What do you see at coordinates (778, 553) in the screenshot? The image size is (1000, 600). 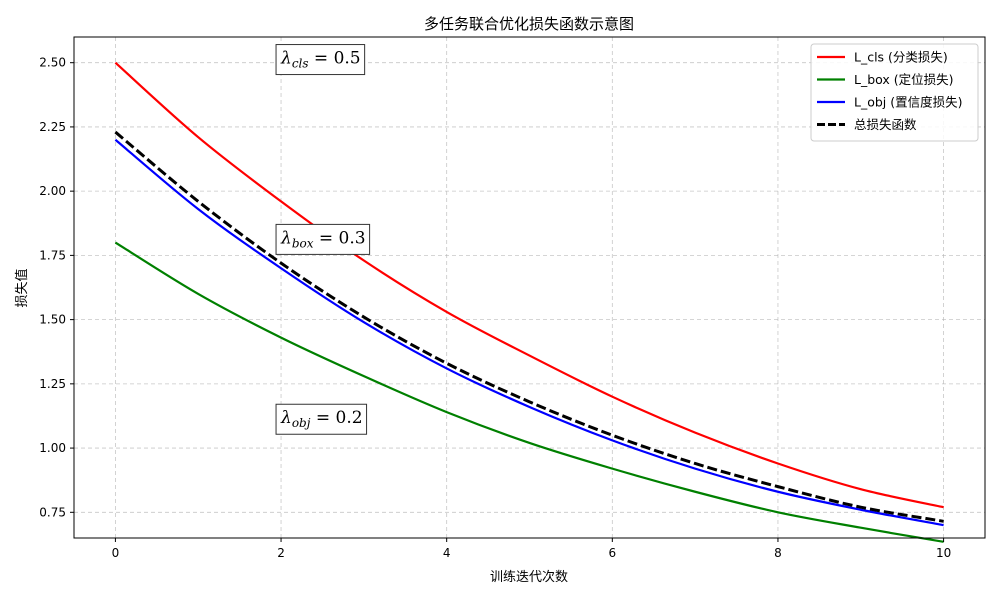 I see `x-tick-label: 8` at bounding box center [778, 553].